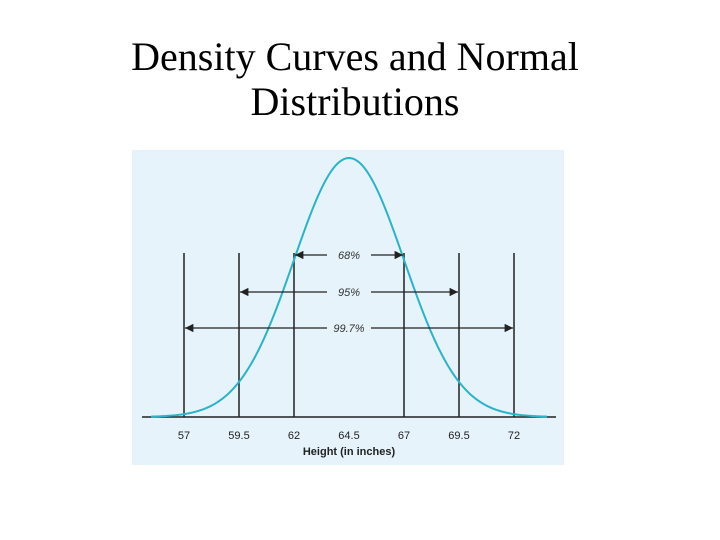 The height and width of the screenshot is (540, 720). I want to click on slide-title-line-1: Density Curves and Normal, so click(355, 56).